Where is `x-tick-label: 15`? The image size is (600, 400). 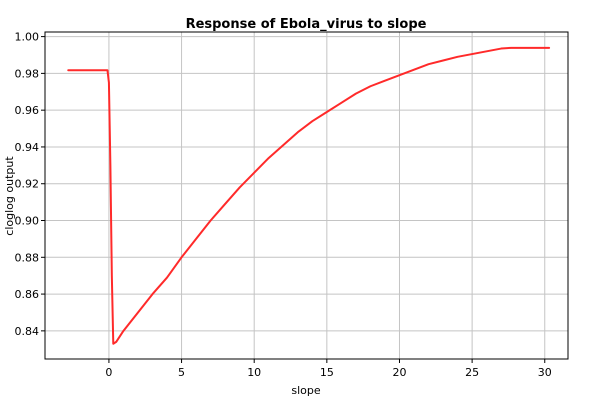
x-tick-label: 15 is located at coordinates (327, 372).